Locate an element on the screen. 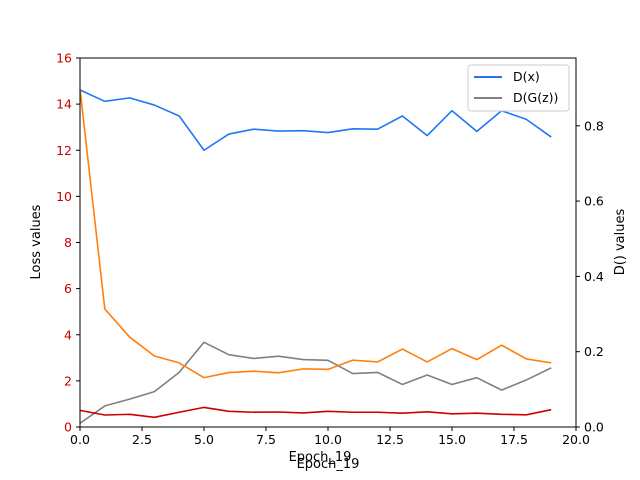 The image size is (640, 480). x-tick-label: 15.0 is located at coordinates (452, 439).